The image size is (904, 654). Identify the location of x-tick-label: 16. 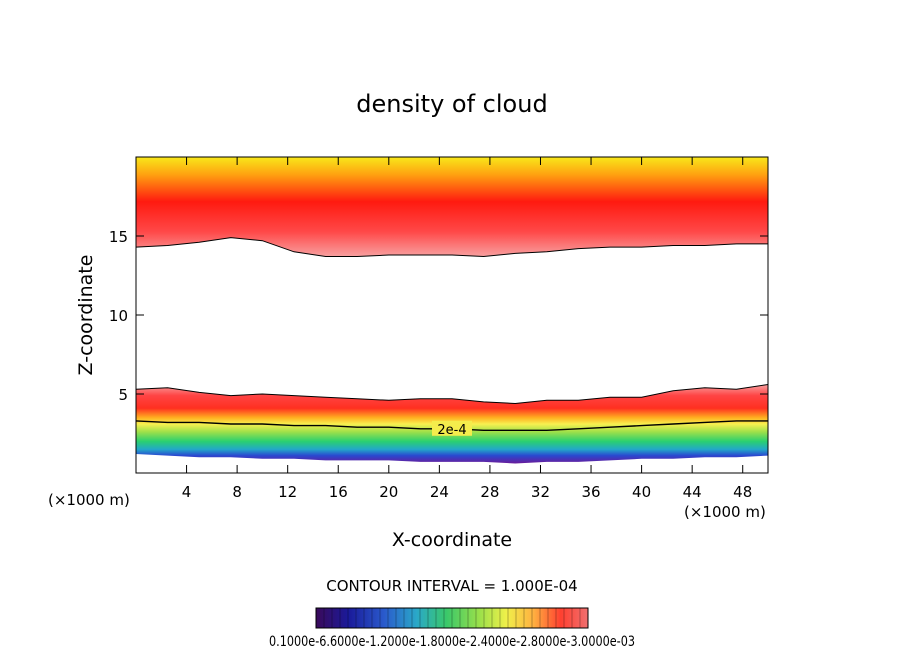
(338, 492).